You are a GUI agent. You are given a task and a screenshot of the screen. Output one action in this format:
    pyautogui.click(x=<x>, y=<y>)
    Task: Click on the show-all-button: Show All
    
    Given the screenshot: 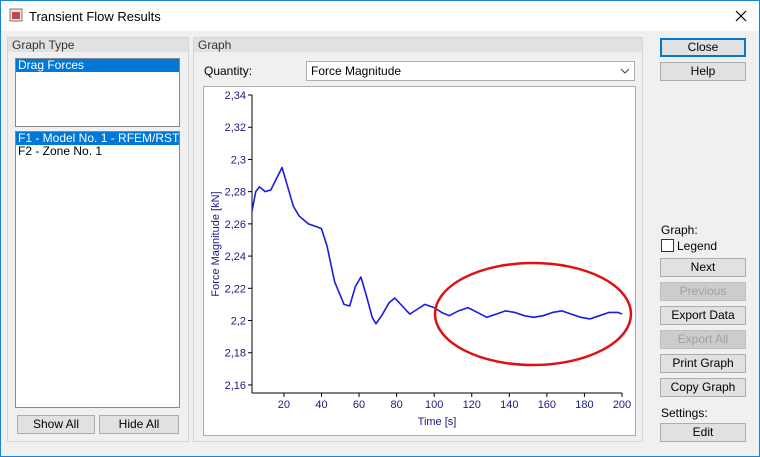 What is the action you would take?
    pyautogui.click(x=56, y=424)
    